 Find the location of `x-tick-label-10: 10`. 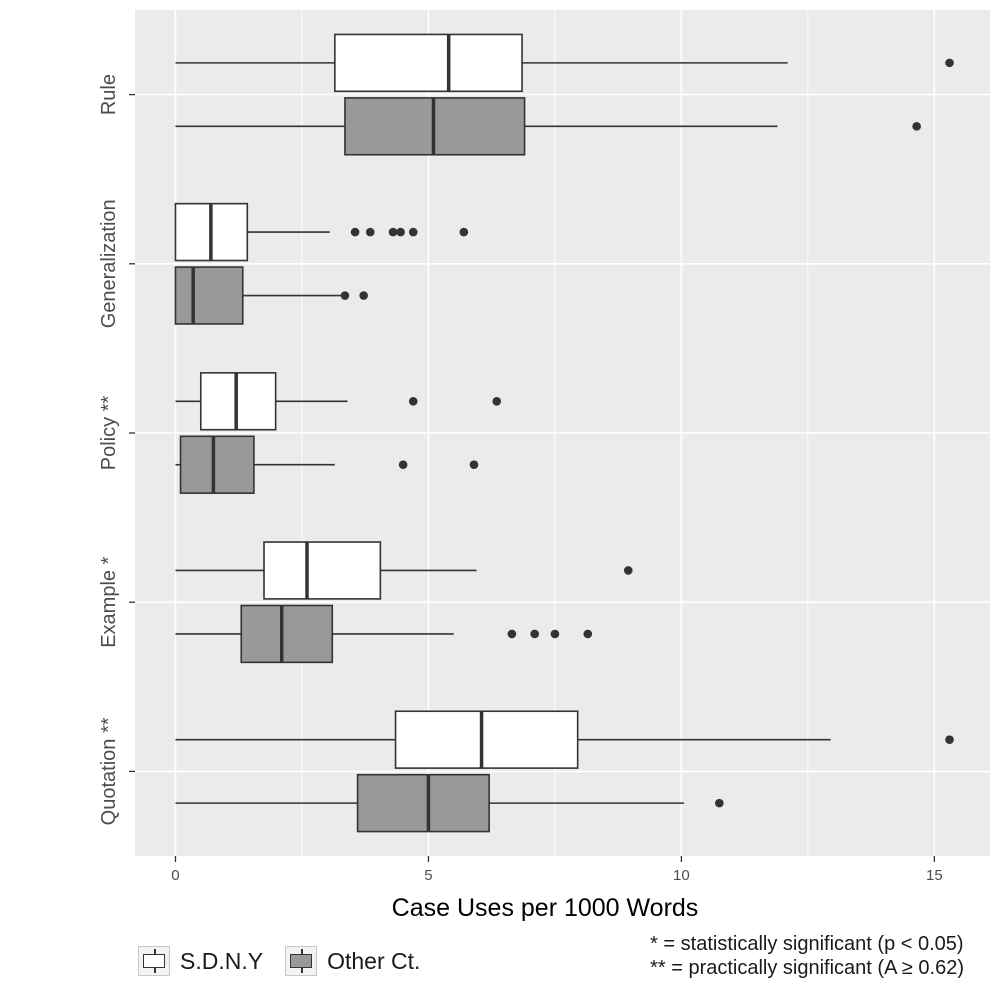

x-tick-label-10: 10 is located at coordinates (681, 875).